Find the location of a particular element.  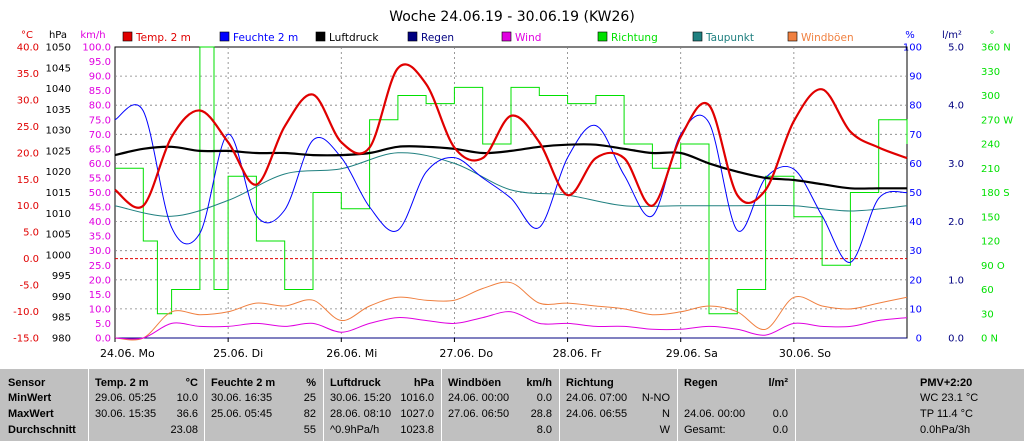

legend-label-rain: Regen is located at coordinates (437, 38).